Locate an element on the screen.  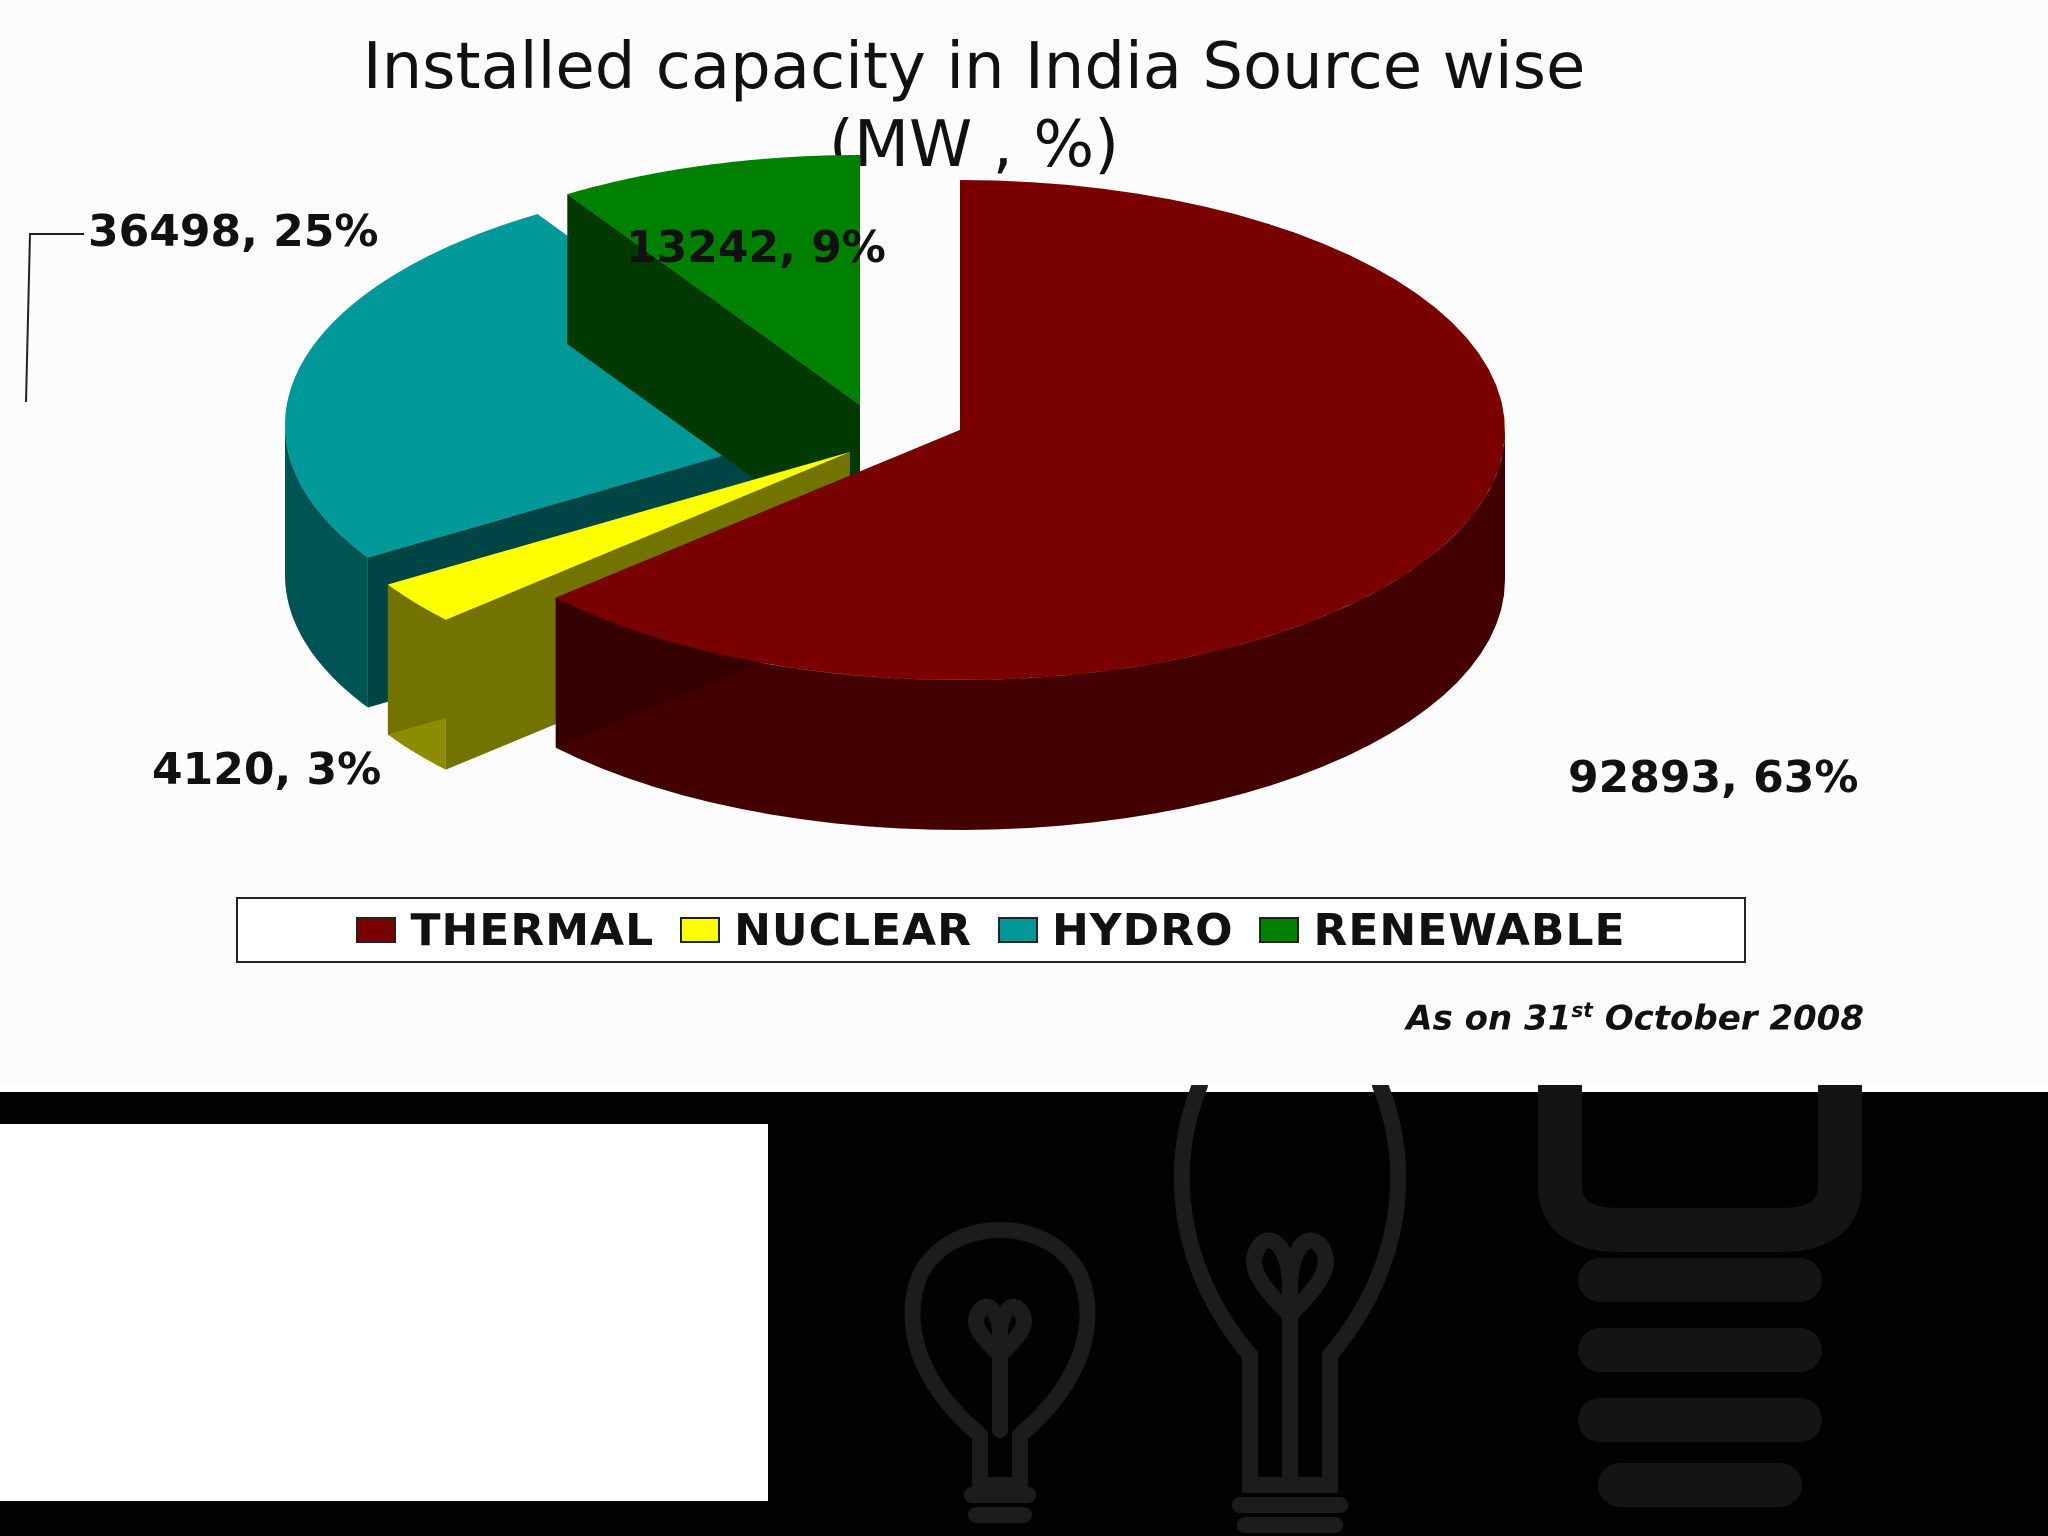
bulb-watermark is located at coordinates (1383, 1309).